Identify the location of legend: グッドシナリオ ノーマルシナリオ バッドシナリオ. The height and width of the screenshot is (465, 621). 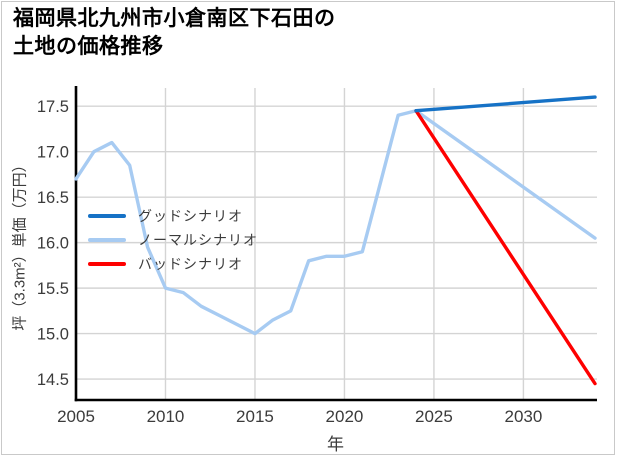
(173, 240).